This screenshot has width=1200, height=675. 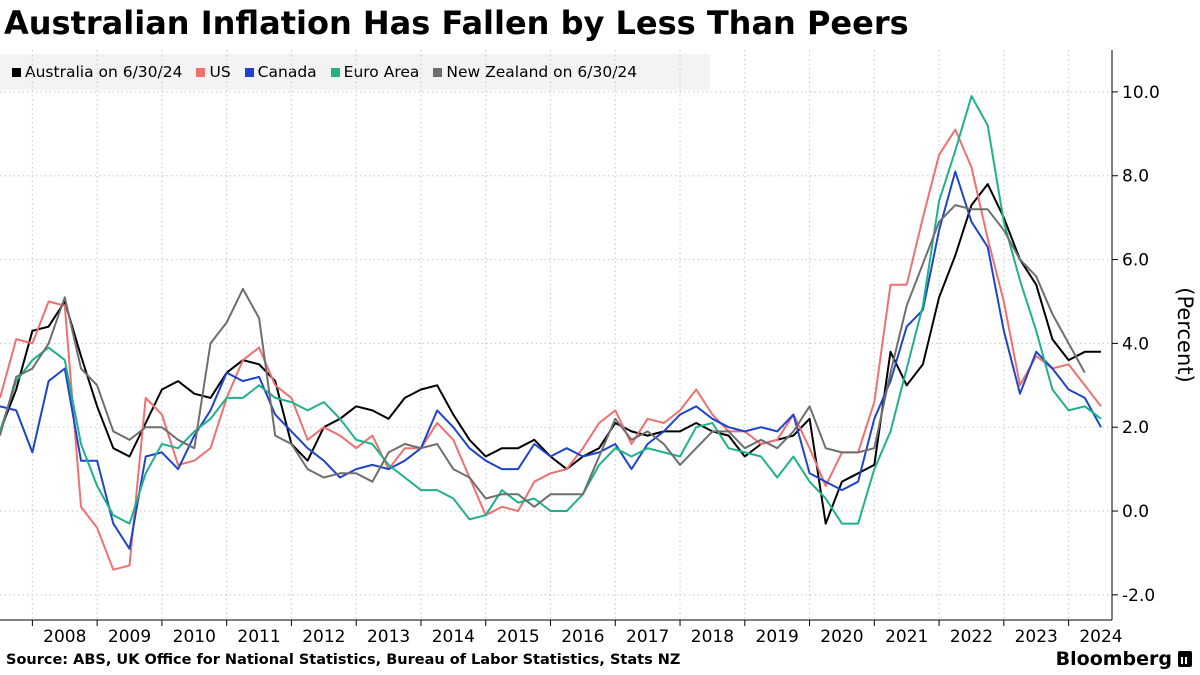 What do you see at coordinates (287, 72) in the screenshot?
I see `legend-label: Canada` at bounding box center [287, 72].